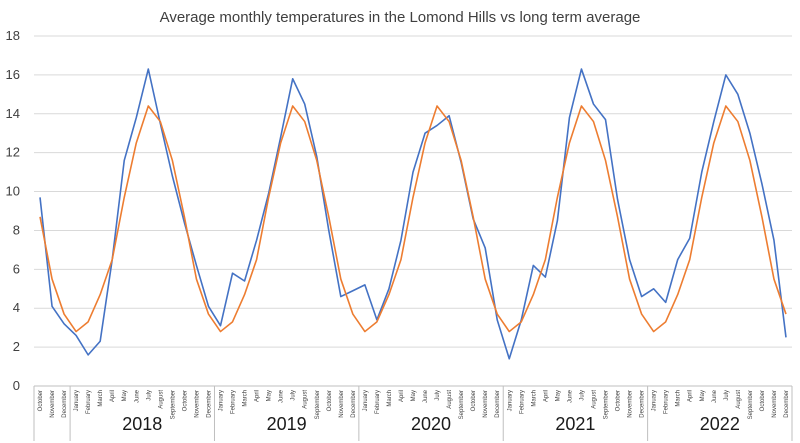 The height and width of the screenshot is (443, 800). Describe the element at coordinates (13, 152) in the screenshot. I see `y-tick-label: 12` at that location.